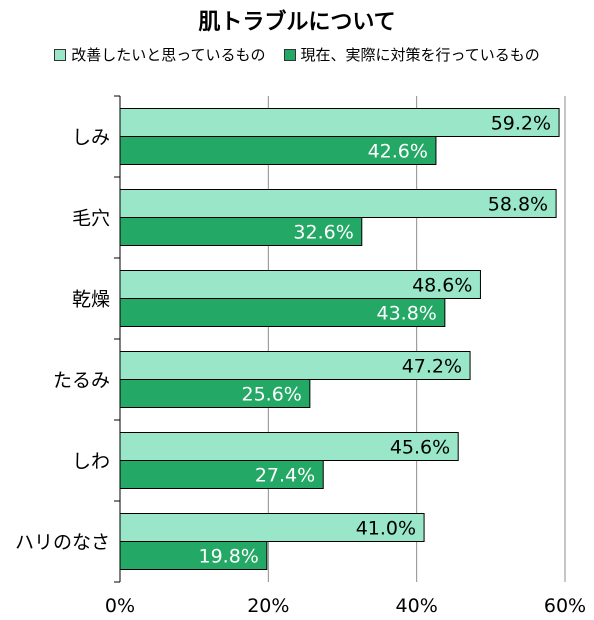 The height and width of the screenshot is (620, 594). What do you see at coordinates (120, 606) in the screenshot?
I see `x-tick-label: 0%` at bounding box center [120, 606].